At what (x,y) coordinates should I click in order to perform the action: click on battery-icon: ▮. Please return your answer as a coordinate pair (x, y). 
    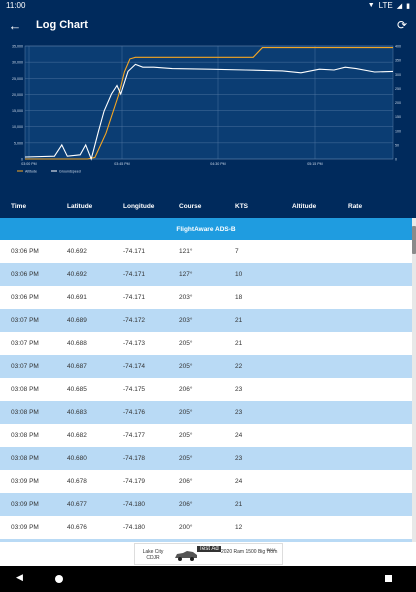
    Looking at the image, I should click on (408, 6).